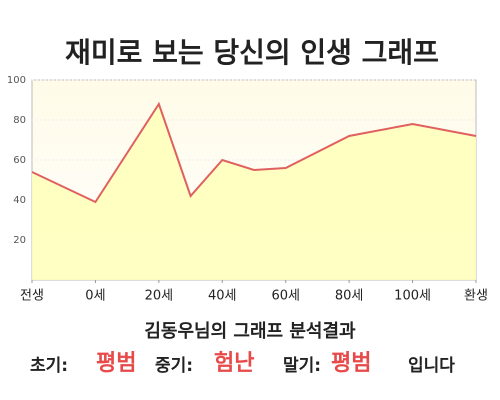 The image size is (500, 400). I want to click on x-tick-label: 100세, so click(412, 296).